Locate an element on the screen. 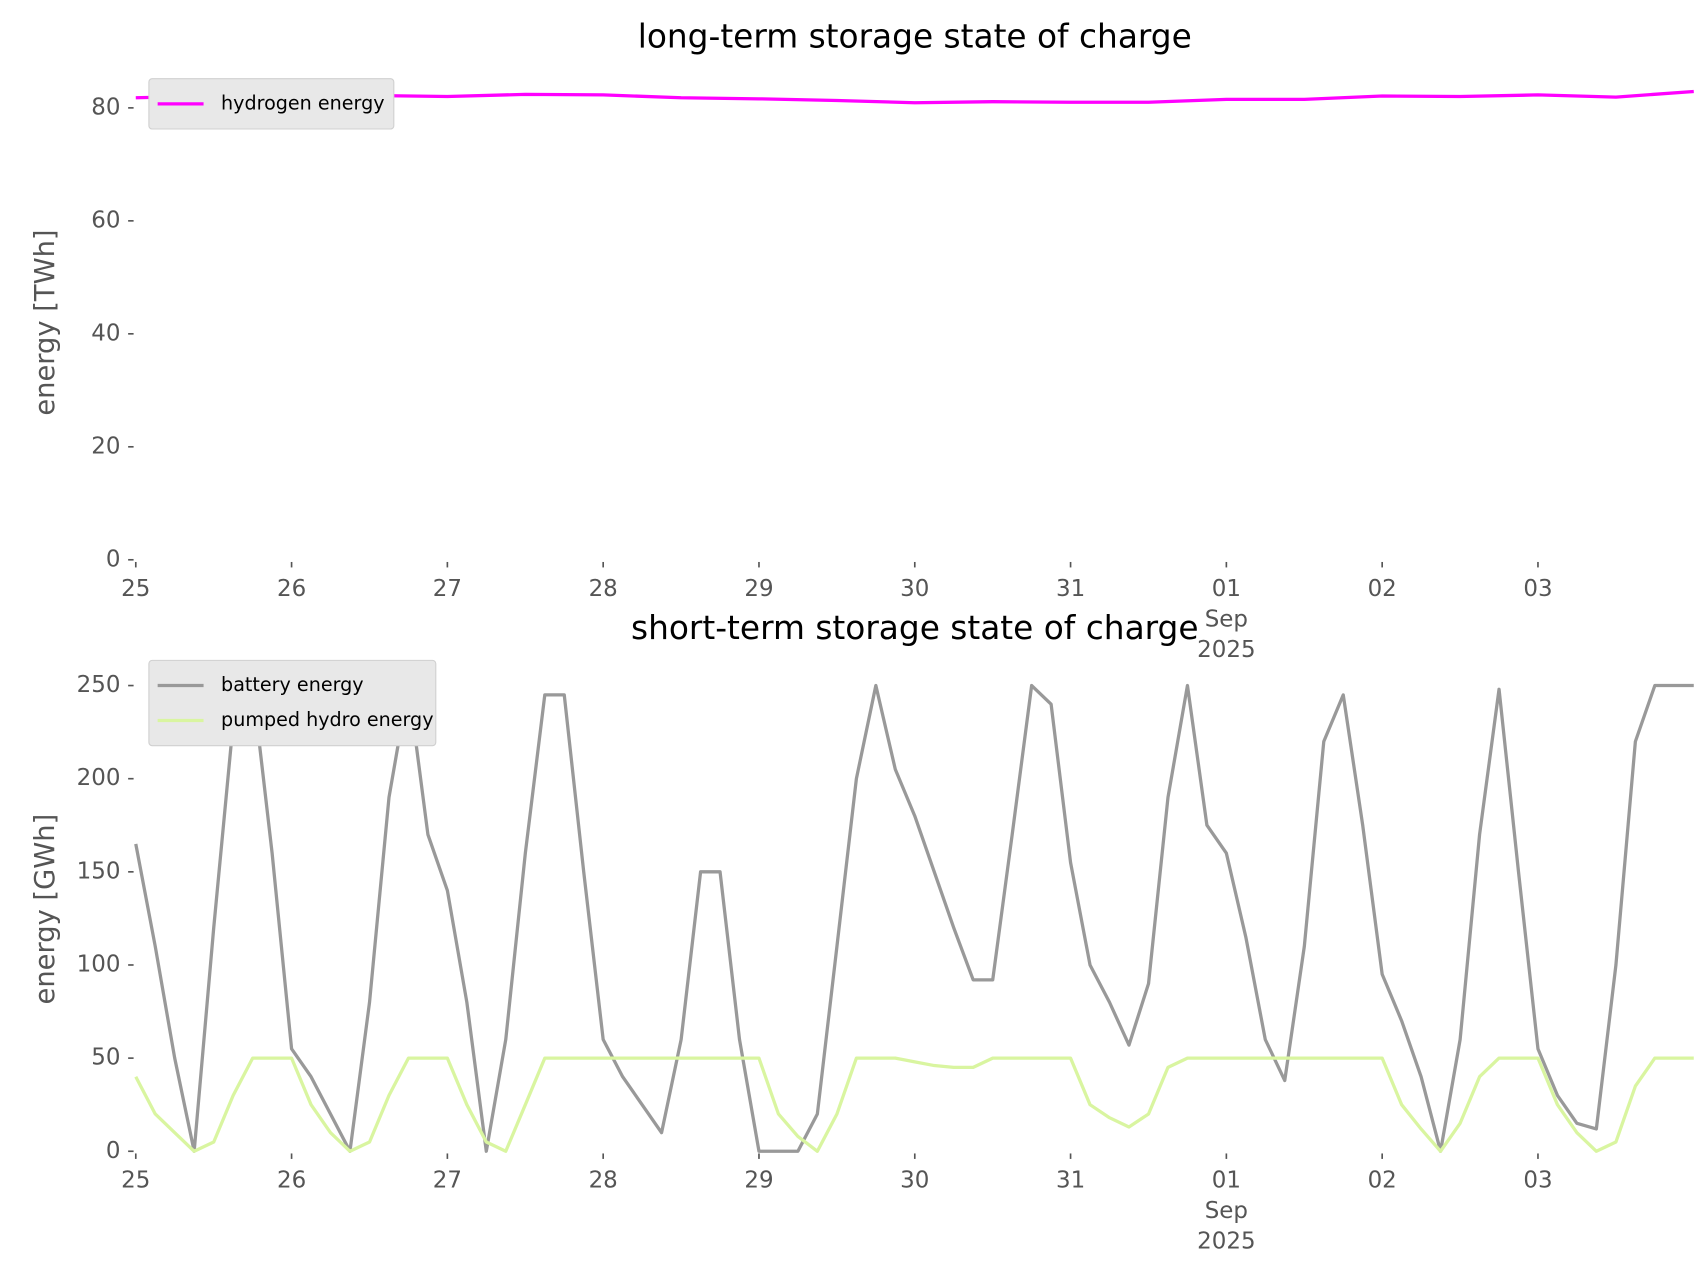 This screenshot has width=1706, height=1277. y-axis-label: energy [TWh] is located at coordinates (45, 322).